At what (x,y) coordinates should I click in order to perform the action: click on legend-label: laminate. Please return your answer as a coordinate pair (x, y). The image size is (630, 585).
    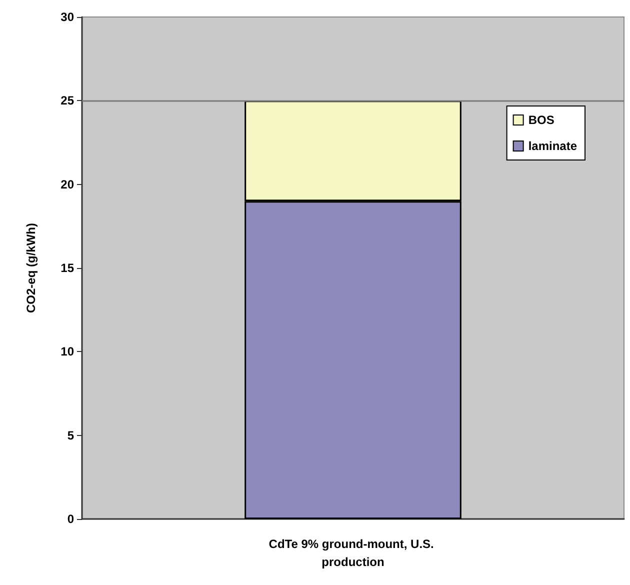
    Looking at the image, I should click on (553, 146).